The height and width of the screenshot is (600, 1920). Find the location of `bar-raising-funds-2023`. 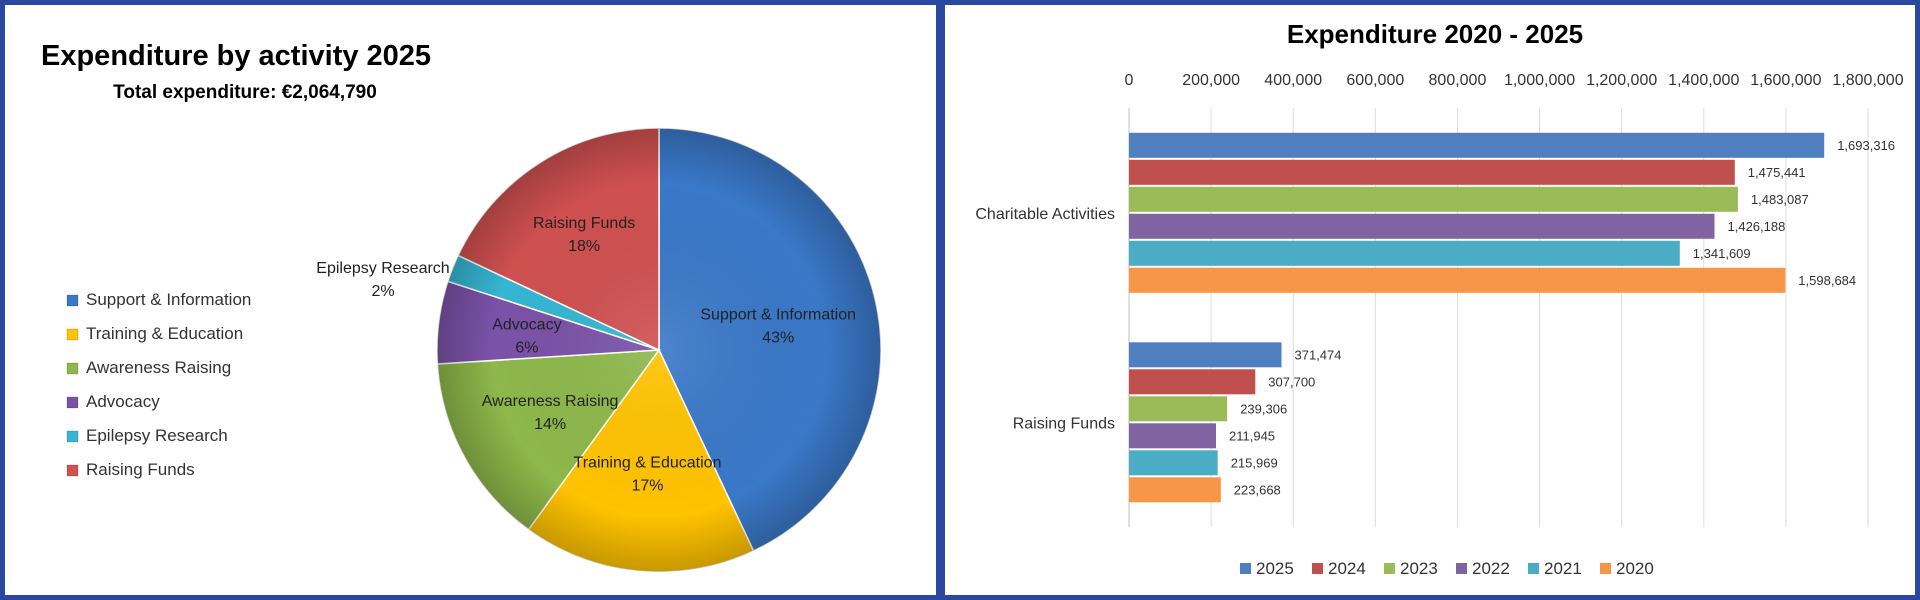

bar-raising-funds-2023 is located at coordinates (1178, 409).